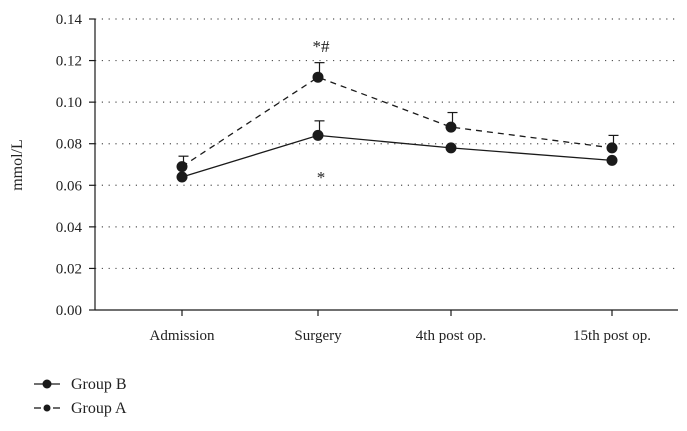  I want to click on y-tick-labels: 0.00 0.02 0.04 0.06 0.08 0.10 0.12 0.14, so click(69, 165).